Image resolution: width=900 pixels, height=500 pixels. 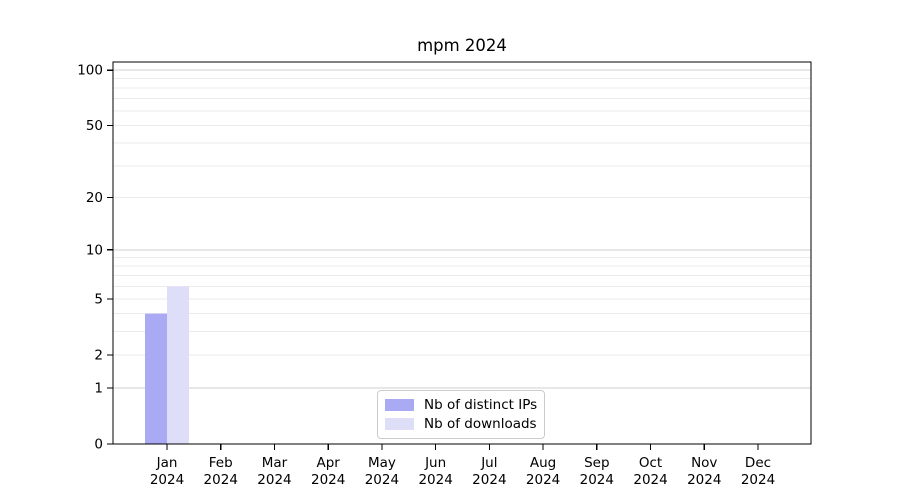 What do you see at coordinates (399, 405) in the screenshot?
I see `legend-swatch-distinct-ips` at bounding box center [399, 405].